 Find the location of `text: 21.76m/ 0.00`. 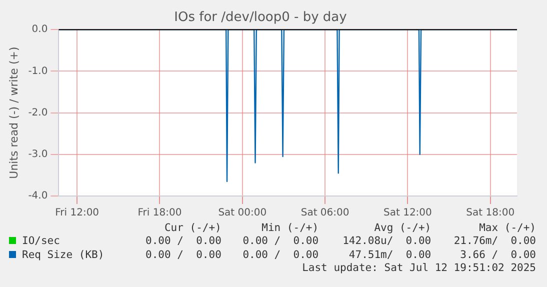

text: 21.76m/ 0.00 is located at coordinates (494, 241).